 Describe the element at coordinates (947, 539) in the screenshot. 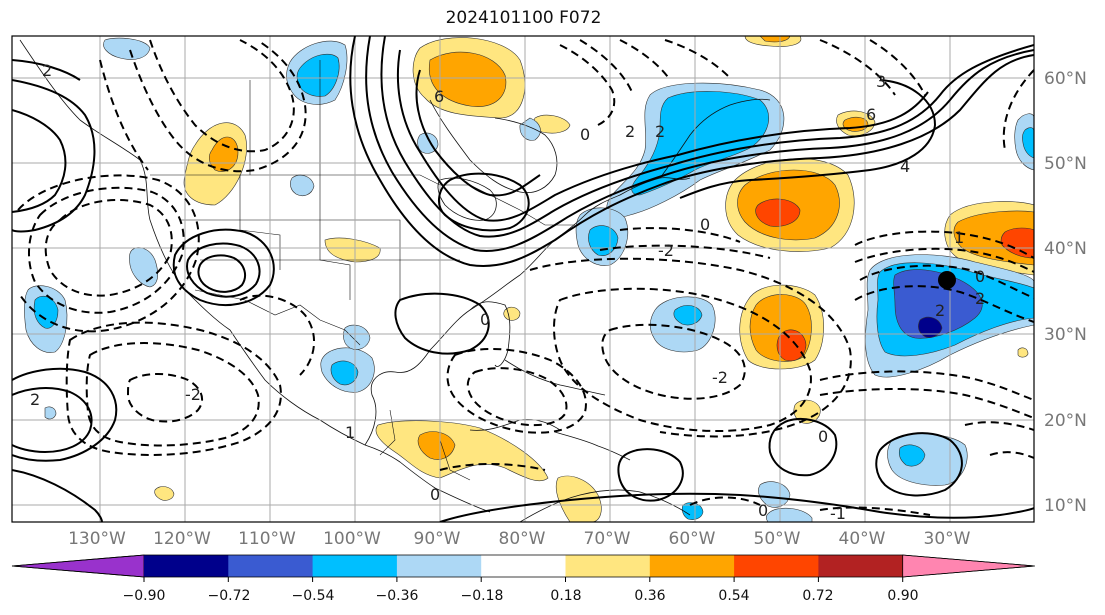

I see `lon-label: 30°W` at that location.